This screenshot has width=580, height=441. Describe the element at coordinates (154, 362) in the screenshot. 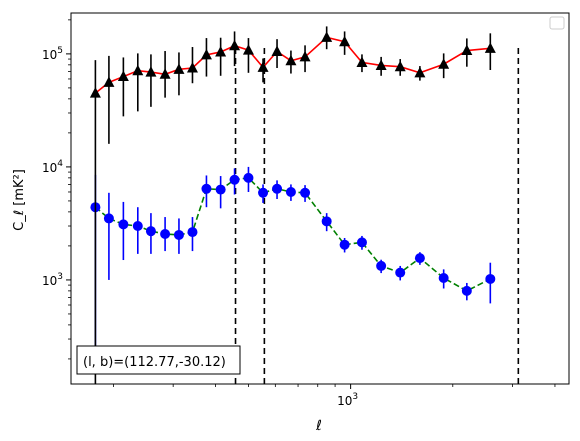

I see `annotation-text: (l, b)=(112.77,-30.12)` at that location.